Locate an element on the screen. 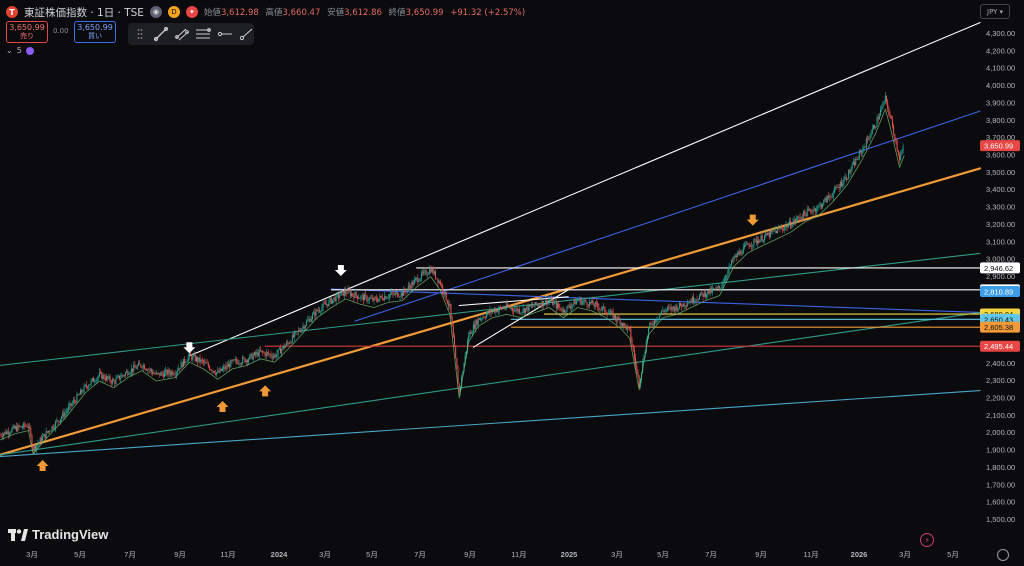 Image resolution: width=1024 pixels, height=566 pixels. alert-icon: ✦ is located at coordinates (191, 12).